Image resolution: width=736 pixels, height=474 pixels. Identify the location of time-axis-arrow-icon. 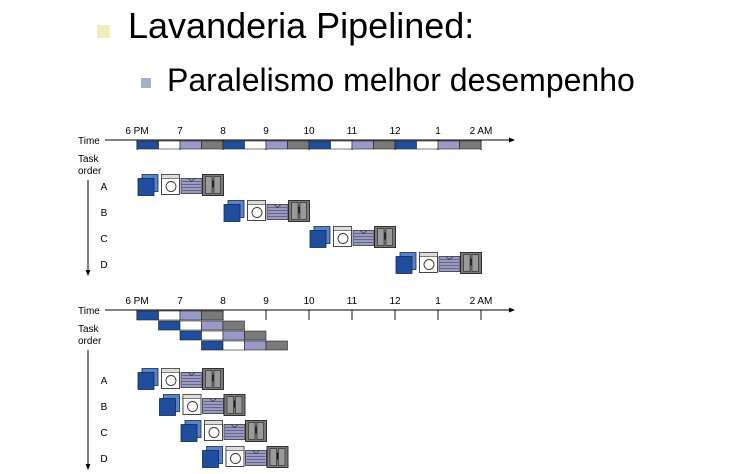
(512, 310).